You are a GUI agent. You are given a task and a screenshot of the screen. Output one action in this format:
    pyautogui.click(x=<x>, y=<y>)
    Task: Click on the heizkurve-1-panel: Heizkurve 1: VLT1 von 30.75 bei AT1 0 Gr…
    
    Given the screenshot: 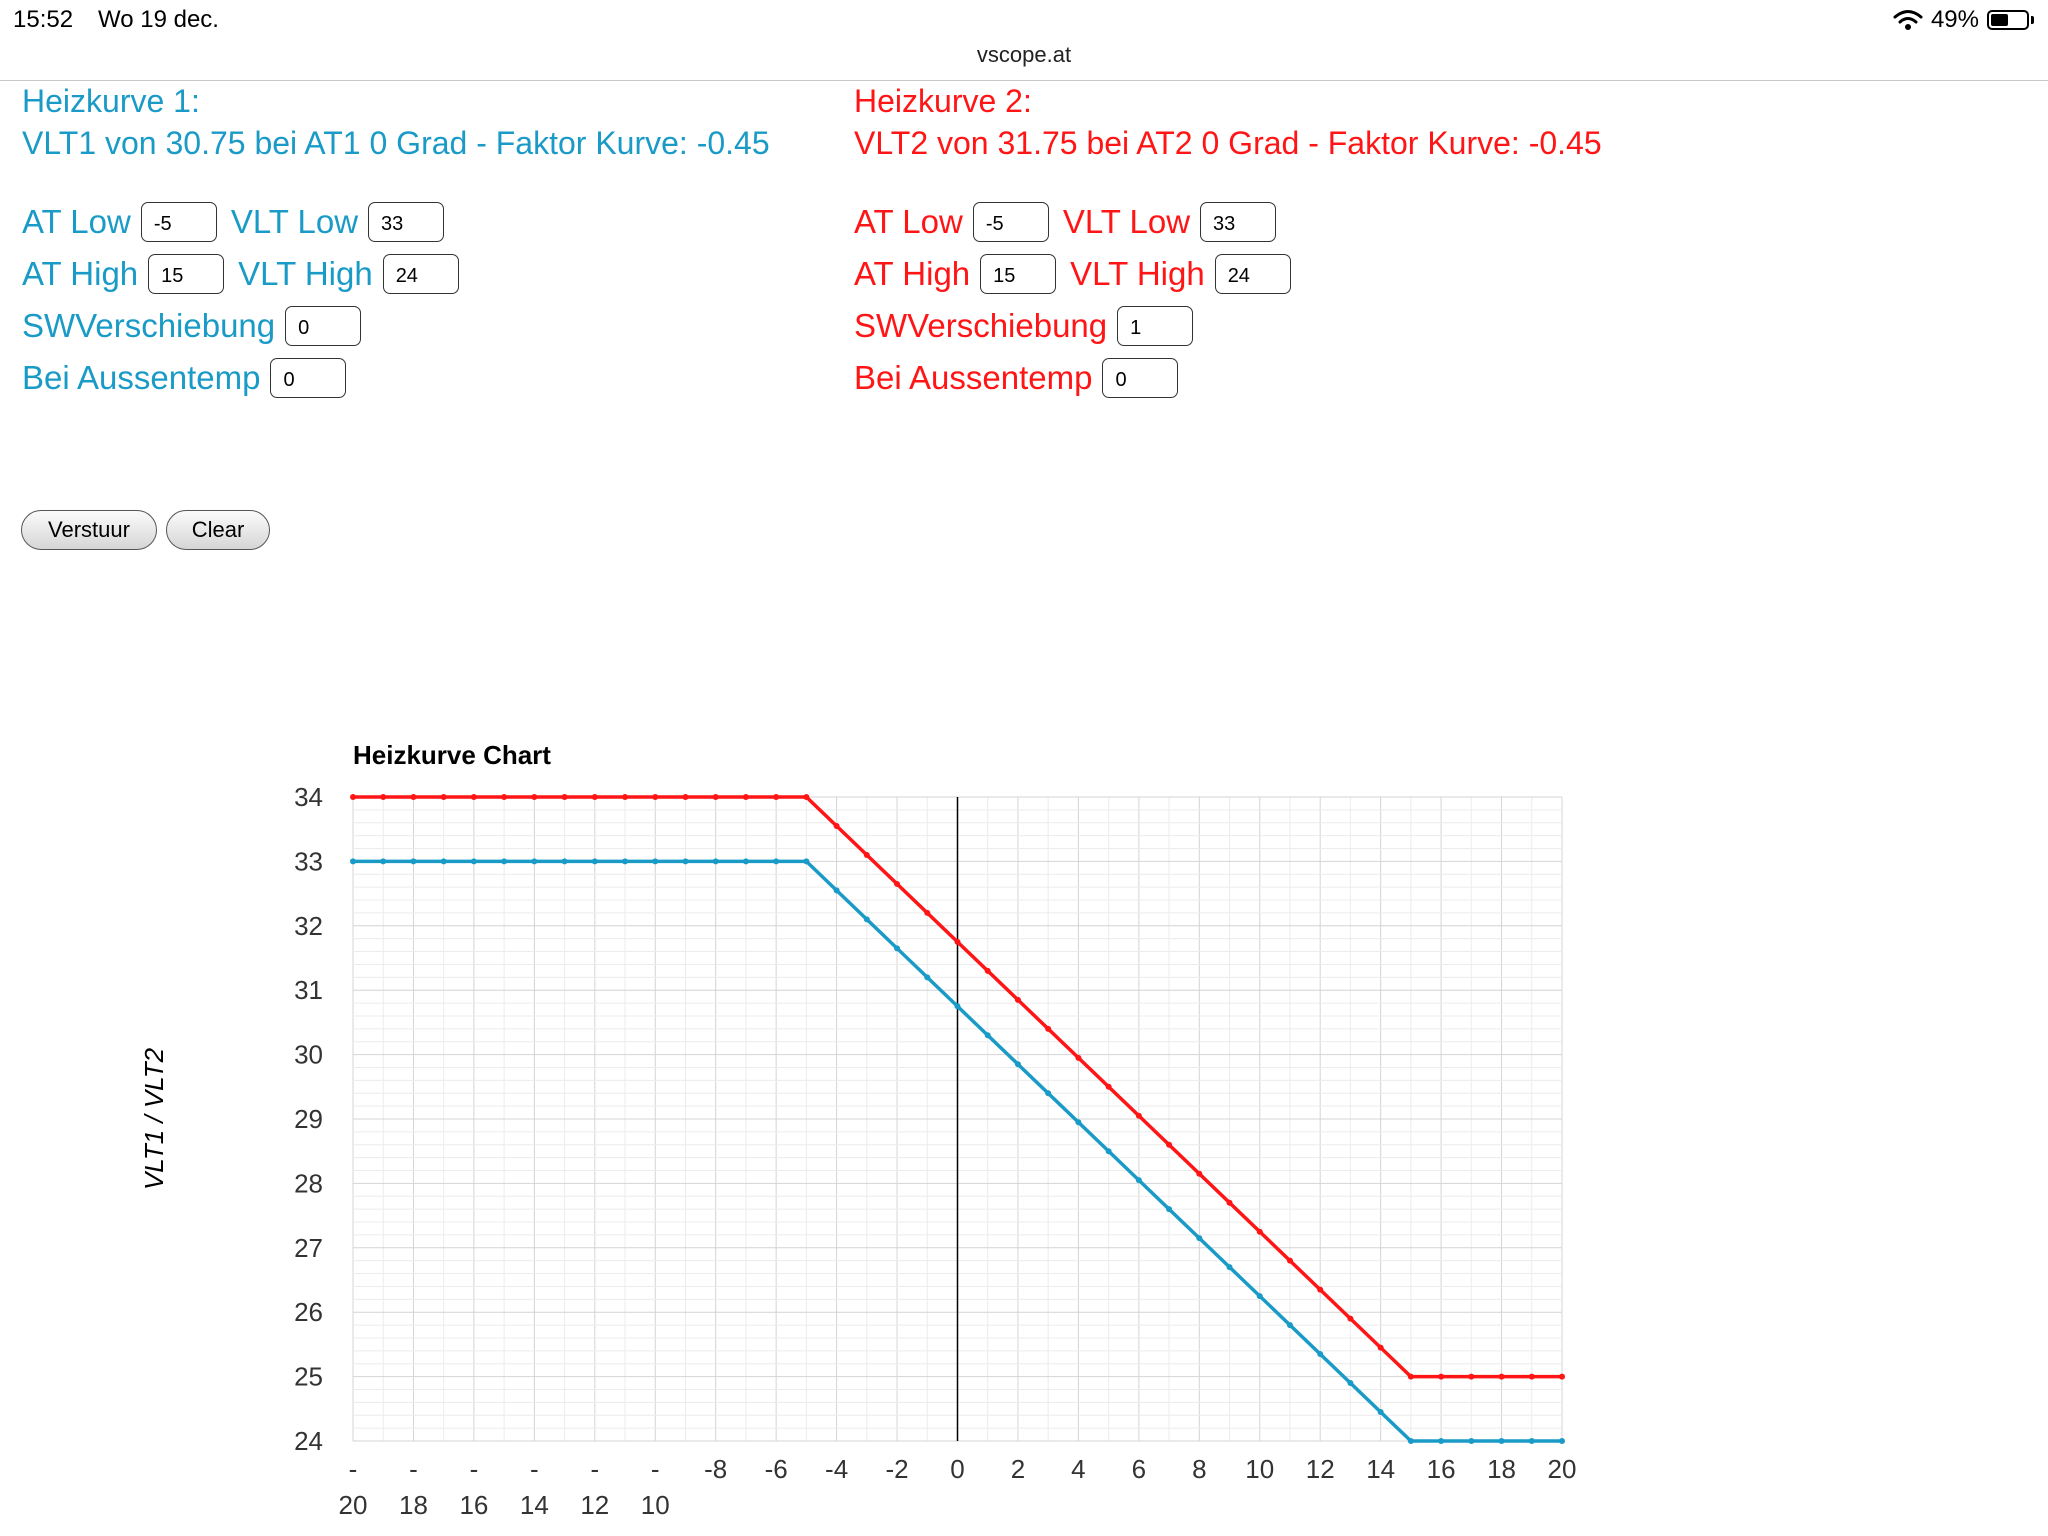 What is the action you would take?
    pyautogui.click(x=396, y=239)
    